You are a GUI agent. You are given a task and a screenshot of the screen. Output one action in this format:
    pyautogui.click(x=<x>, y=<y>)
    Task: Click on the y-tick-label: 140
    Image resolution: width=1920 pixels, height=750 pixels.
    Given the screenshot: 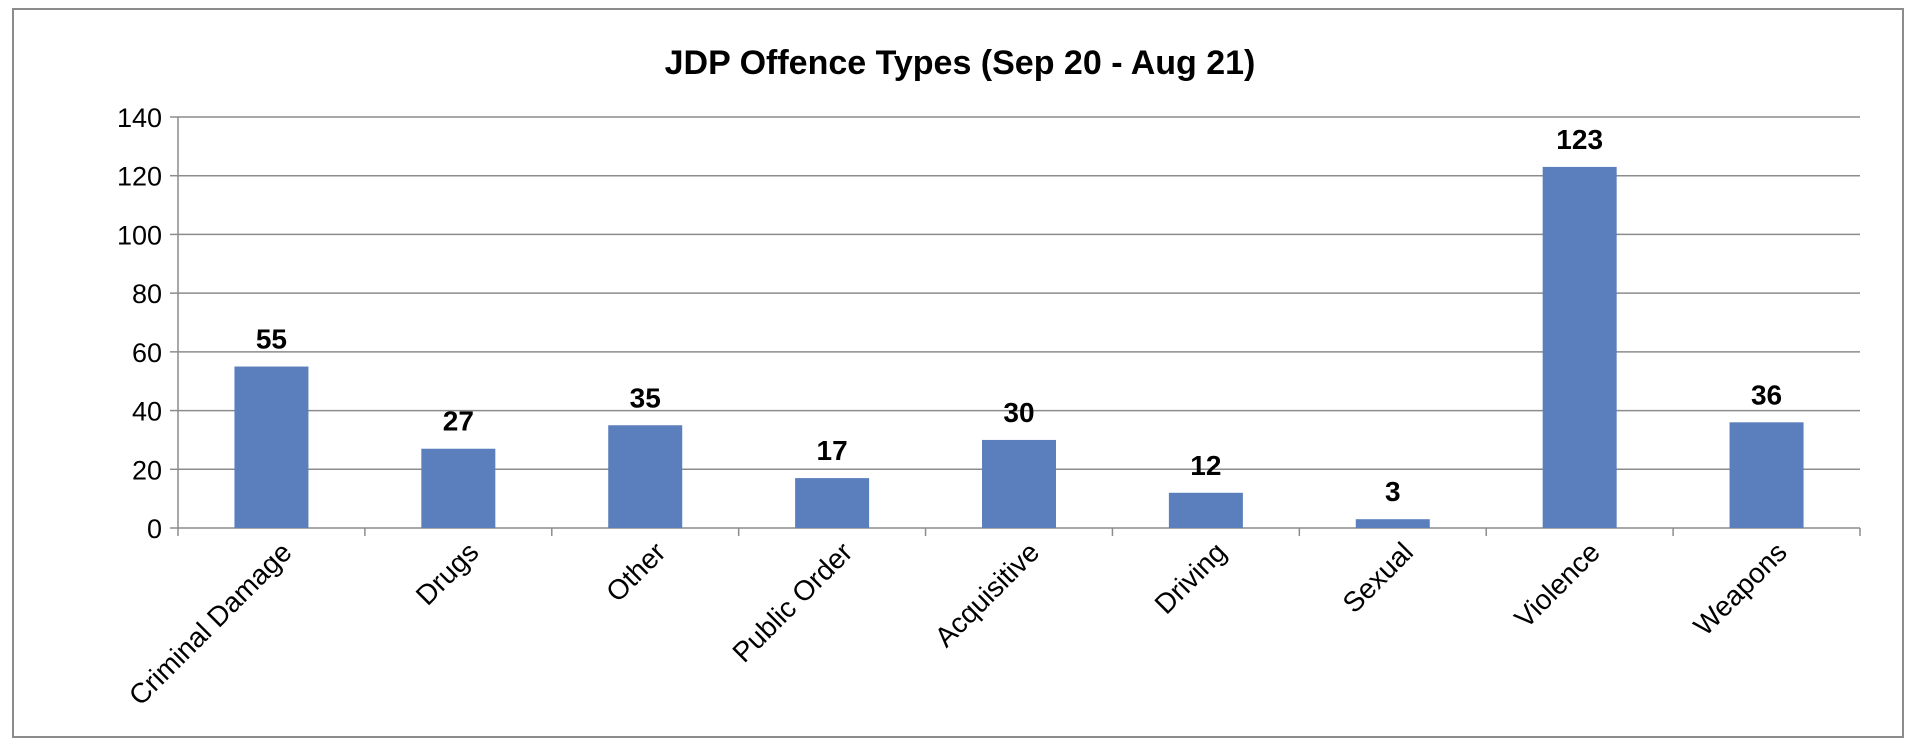 What is the action you would take?
    pyautogui.click(x=139, y=118)
    